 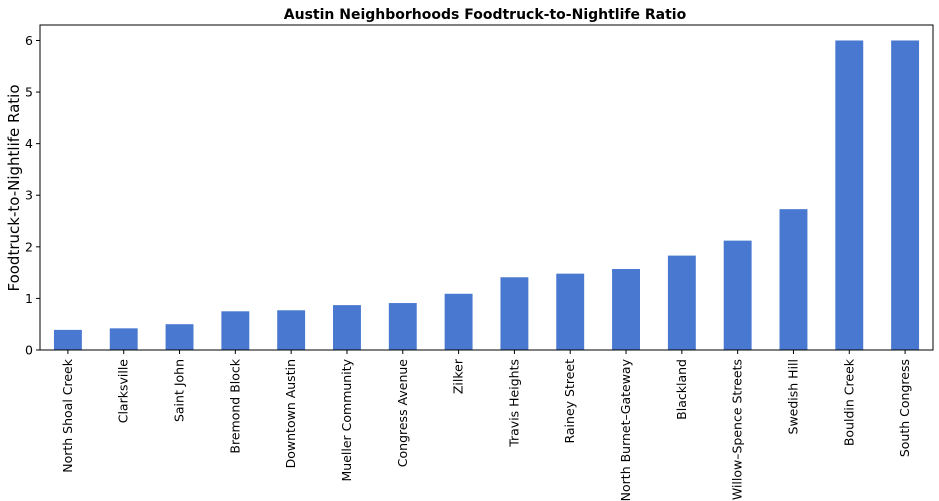 What do you see at coordinates (234, 405) in the screenshot?
I see `x-tick-label-3: Bremond Block` at bounding box center [234, 405].